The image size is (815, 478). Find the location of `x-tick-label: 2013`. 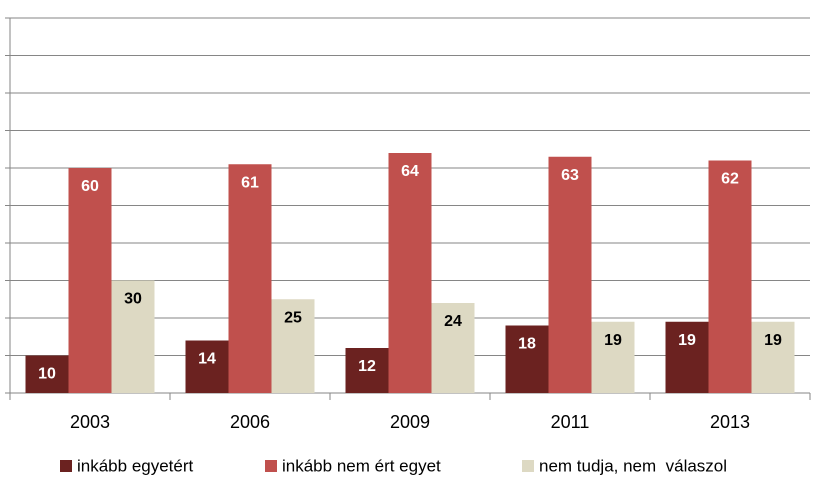

x-tick-label: 2013 is located at coordinates (730, 422).